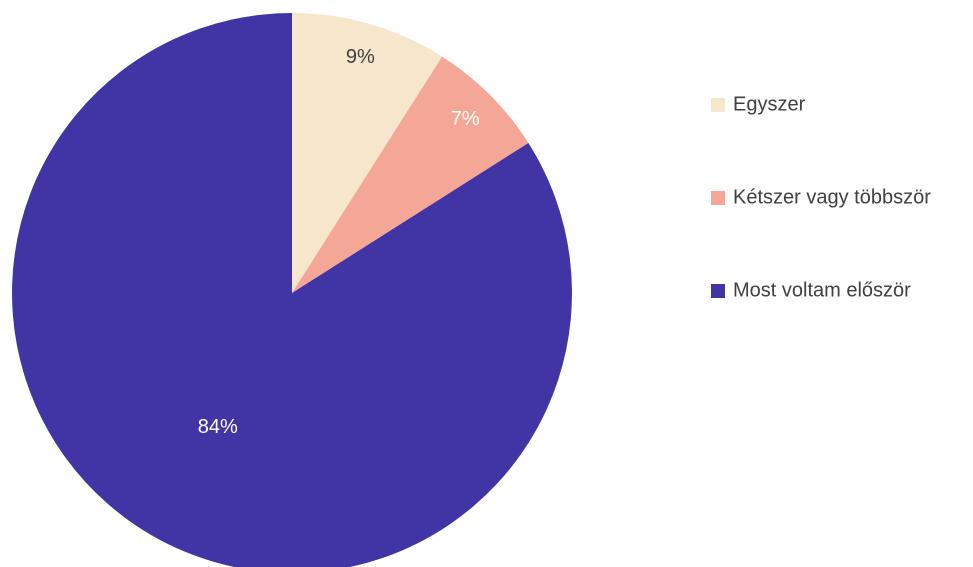 This screenshot has height=567, width=973. Describe the element at coordinates (218, 427) in the screenshot. I see `data-label: 84%` at that location.